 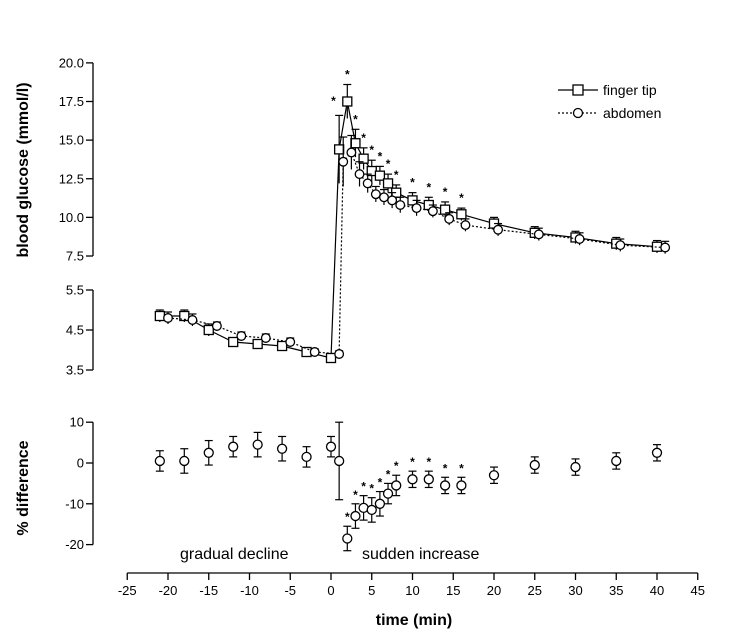 I want to click on y-tick-label: -10, so click(x=74, y=503).